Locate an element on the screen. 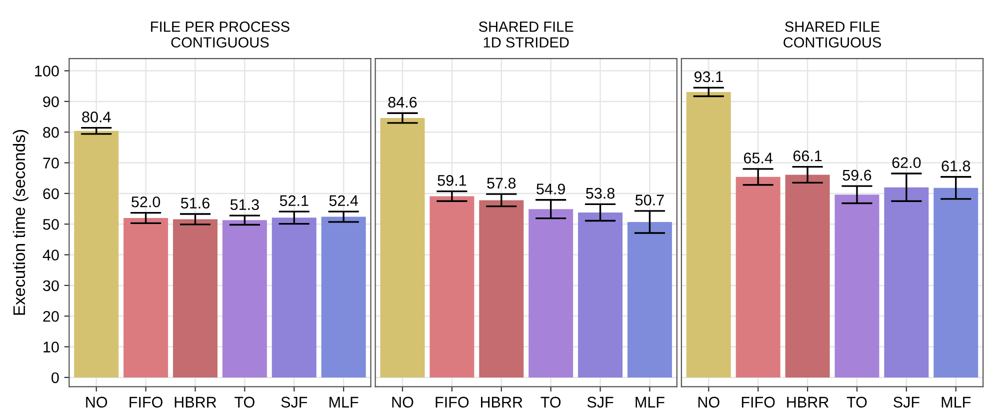  data-label: 50.7 is located at coordinates (649, 200).